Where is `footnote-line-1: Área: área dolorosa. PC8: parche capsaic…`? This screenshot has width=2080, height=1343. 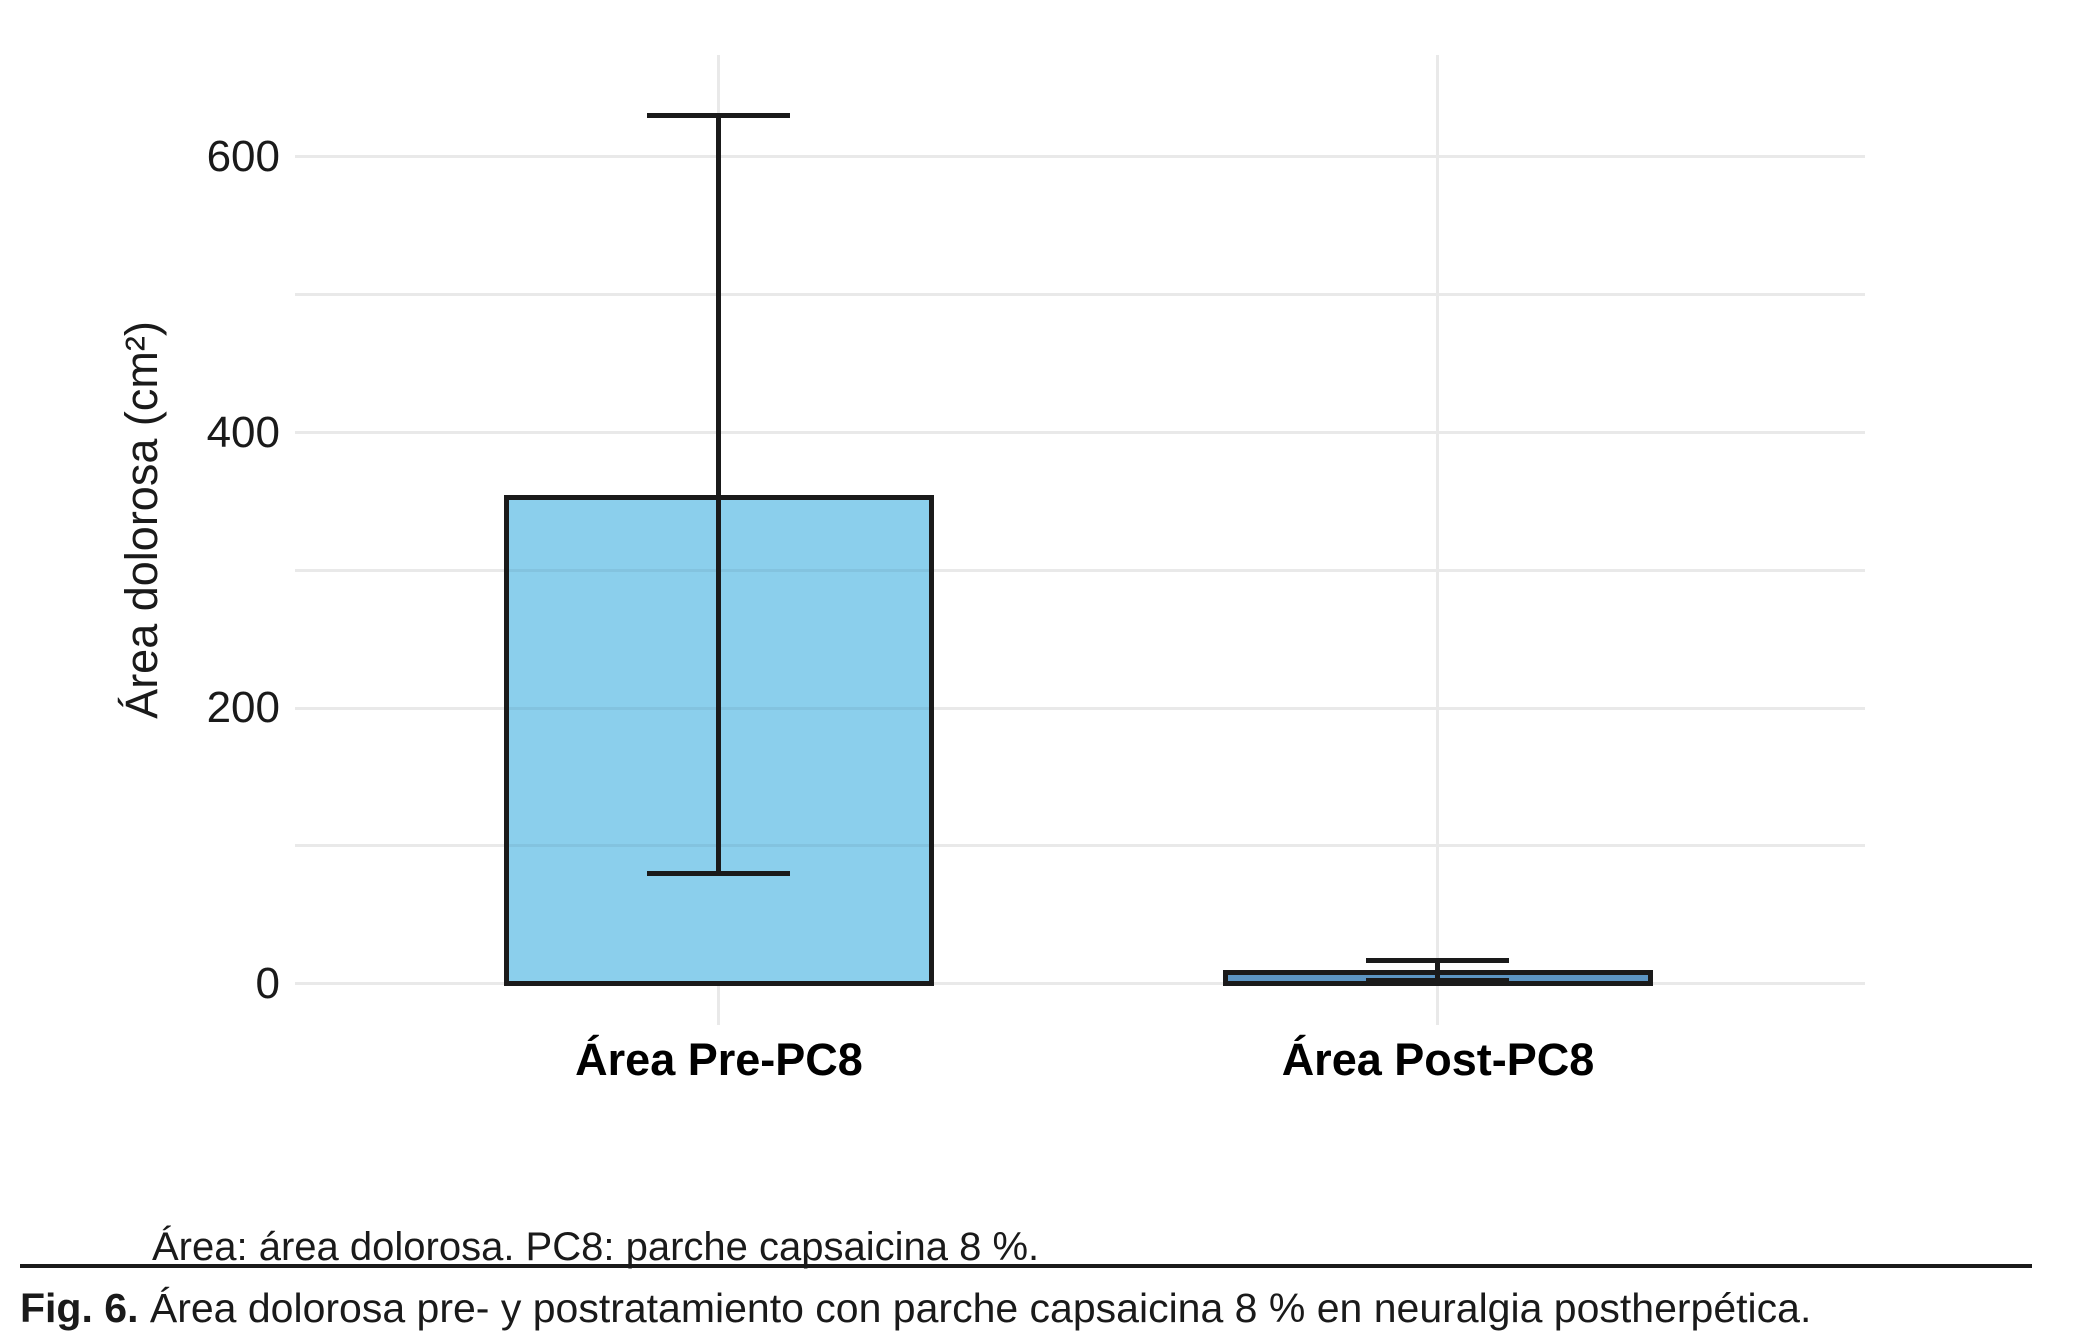 footnote-line-1: Área: área dolorosa. PC8: parche capsaic… is located at coordinates (596, 1247).